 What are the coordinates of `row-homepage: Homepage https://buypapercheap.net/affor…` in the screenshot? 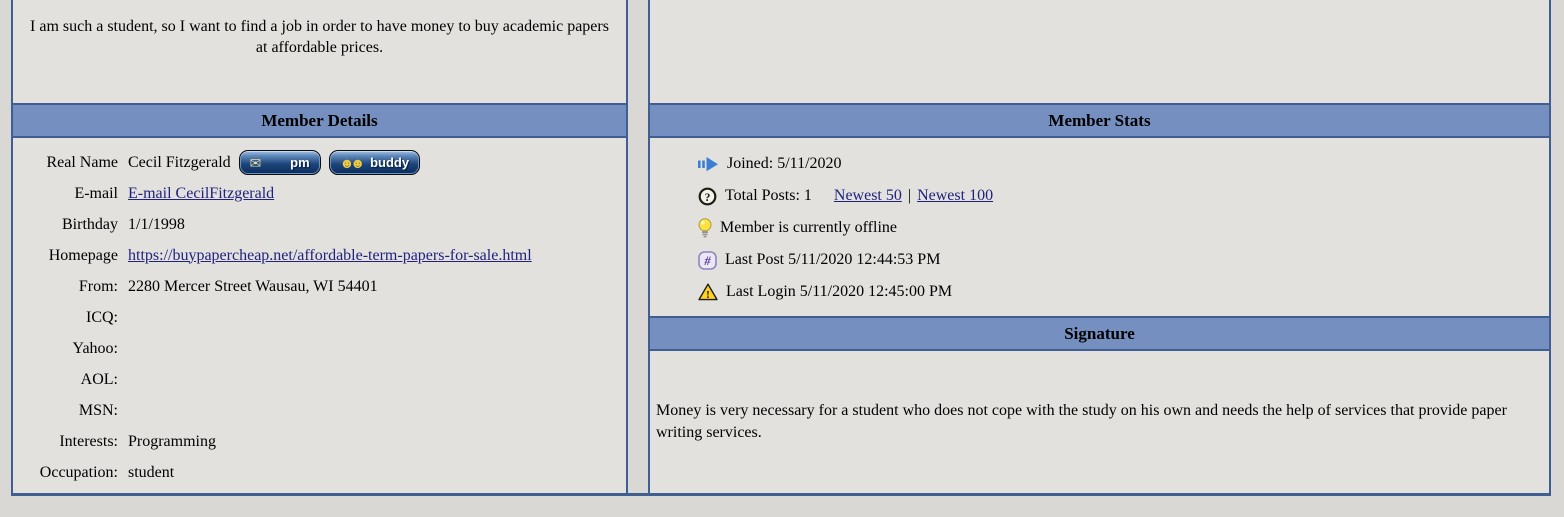 It's located at (319, 255).